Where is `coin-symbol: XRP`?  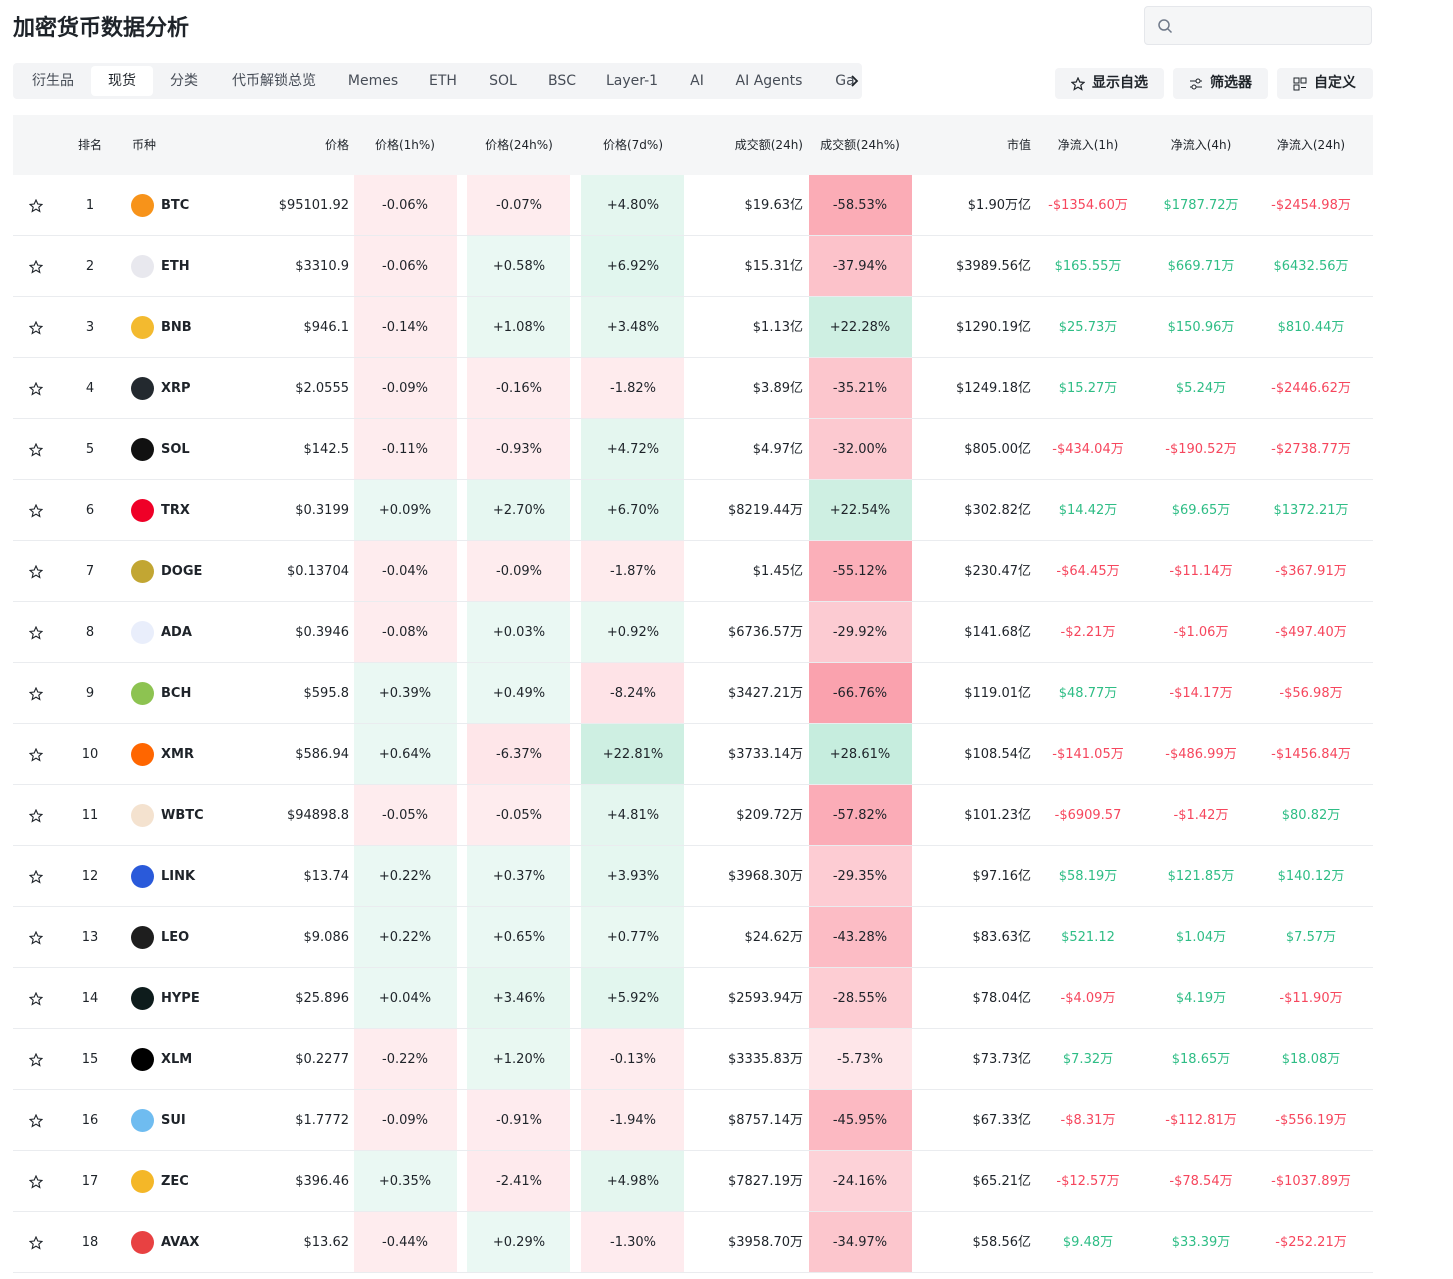 coin-symbol: XRP is located at coordinates (176, 388).